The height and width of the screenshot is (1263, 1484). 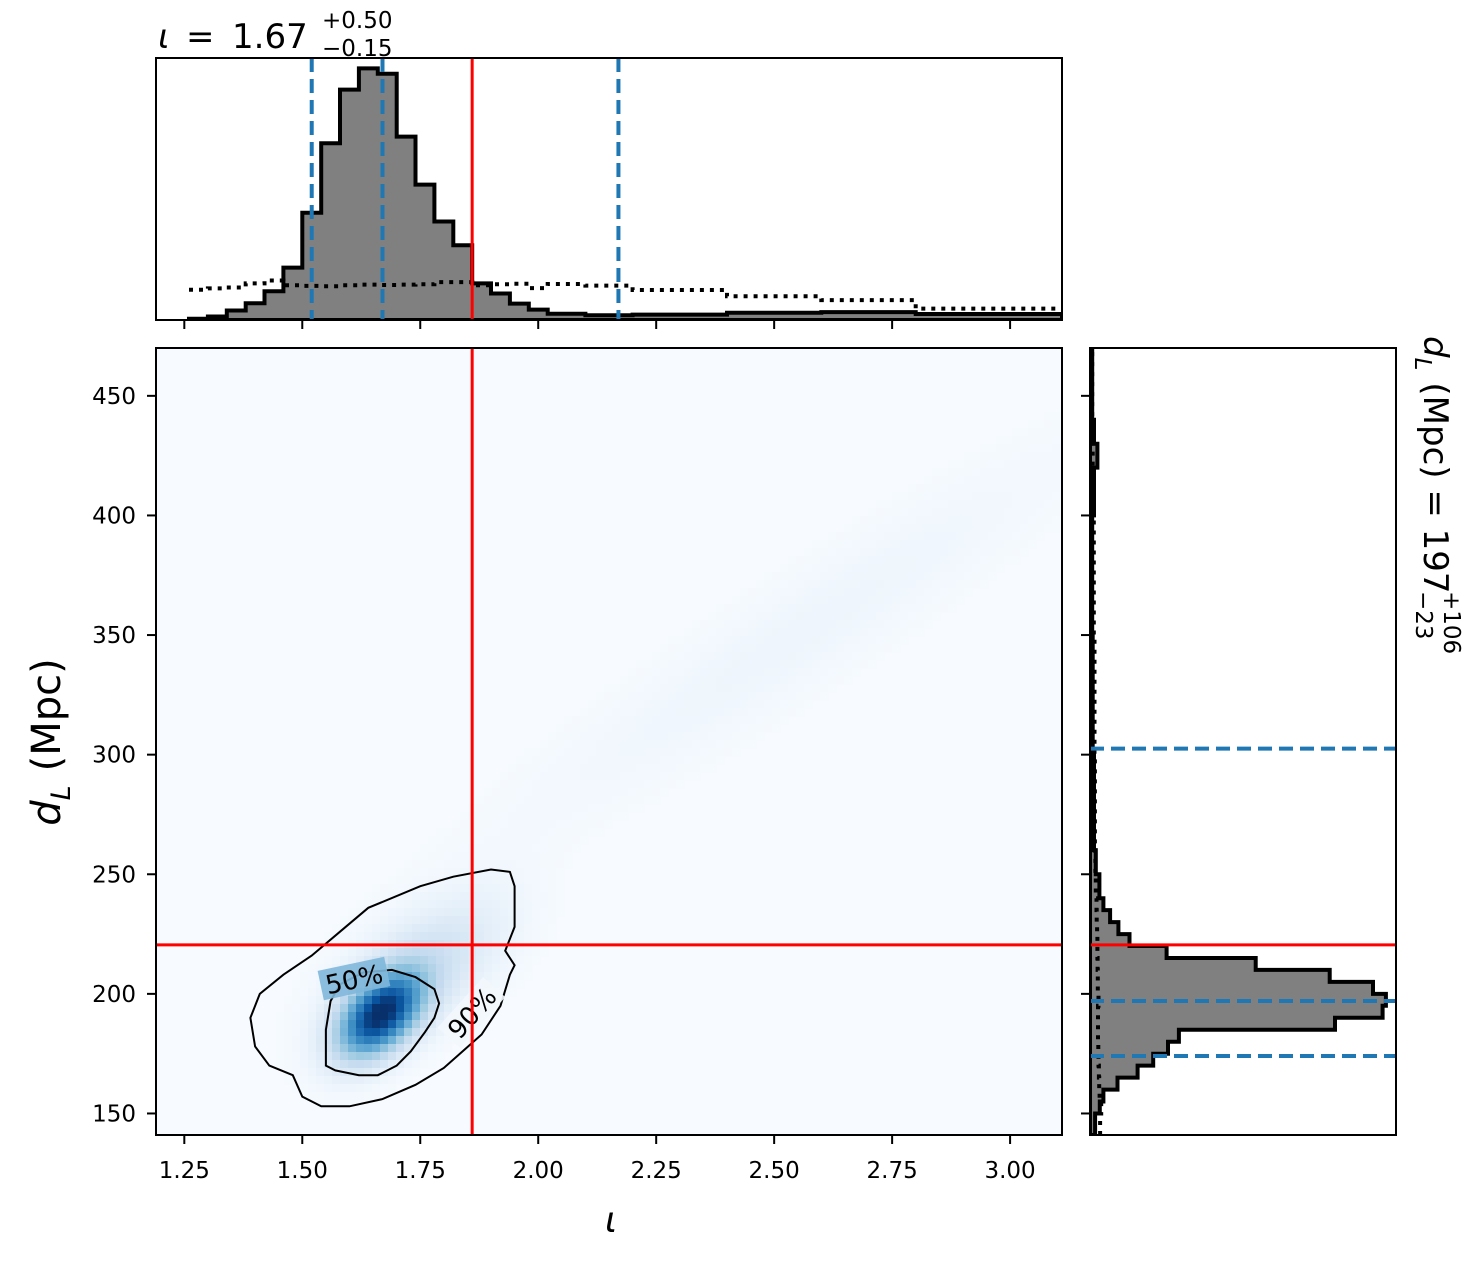 What do you see at coordinates (47, 813) in the screenshot?
I see `y-axis-label-symbol: d` at bounding box center [47, 813].